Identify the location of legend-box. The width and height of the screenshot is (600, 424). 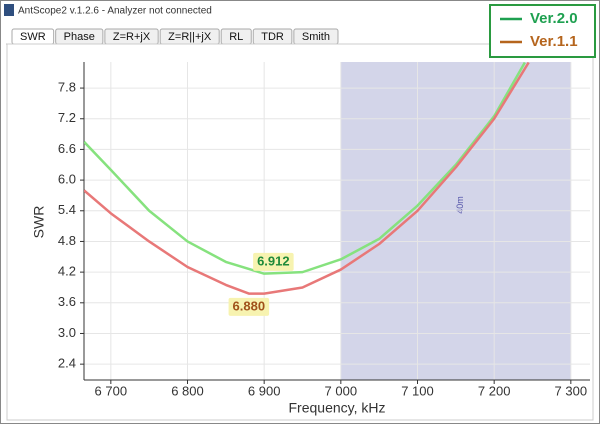
(542, 31).